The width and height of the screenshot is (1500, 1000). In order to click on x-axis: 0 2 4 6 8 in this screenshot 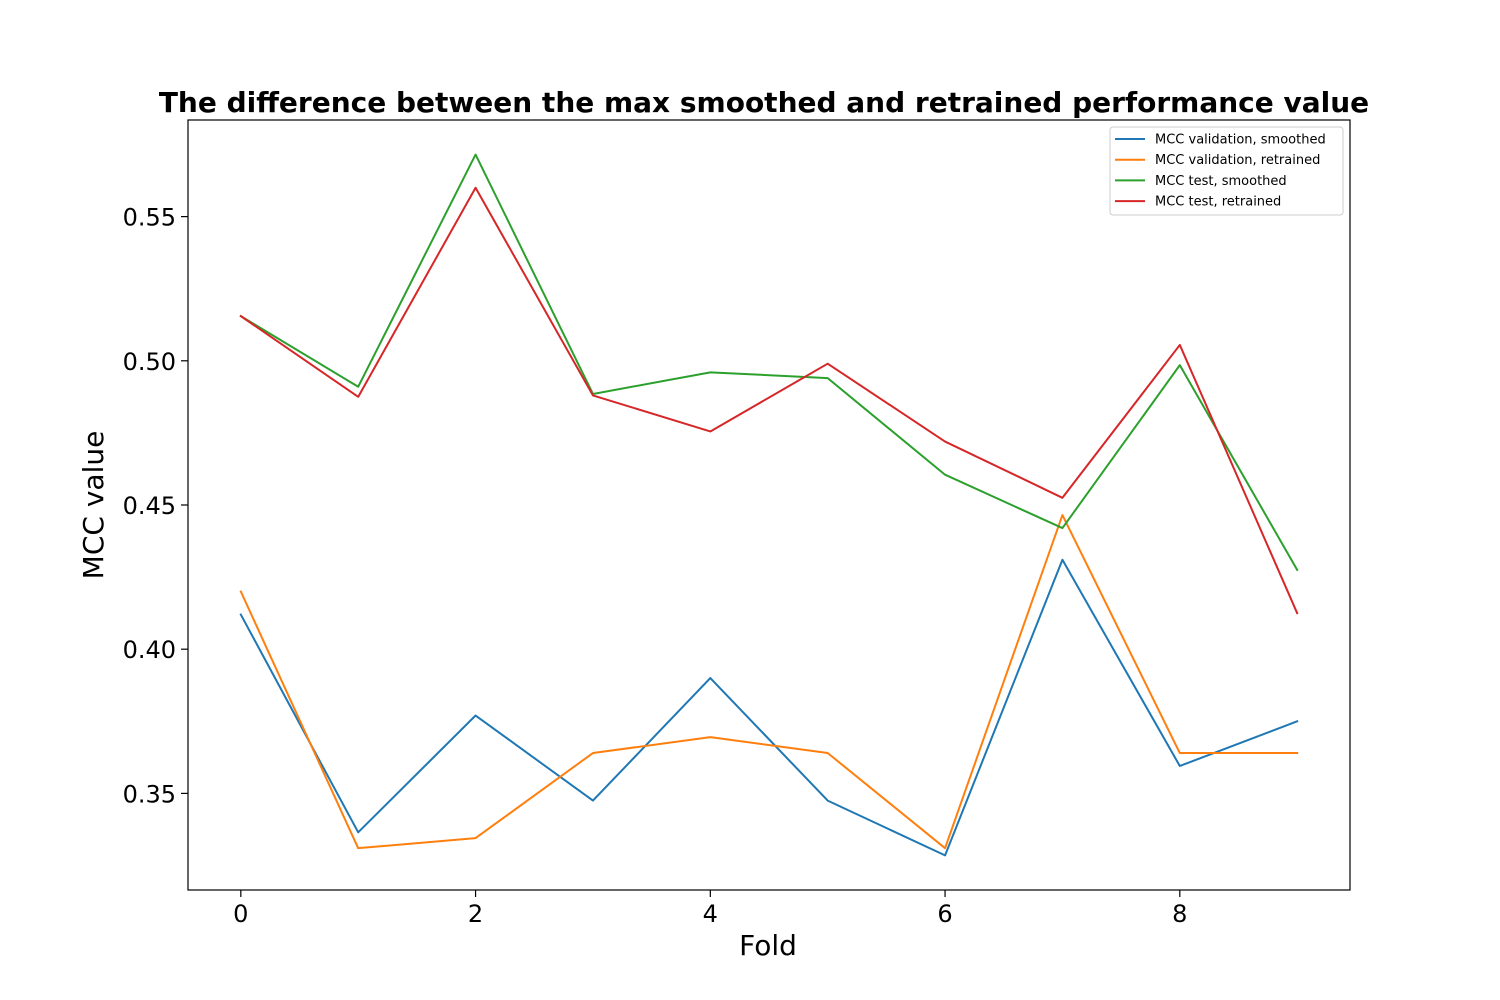, I will do `click(710, 909)`.